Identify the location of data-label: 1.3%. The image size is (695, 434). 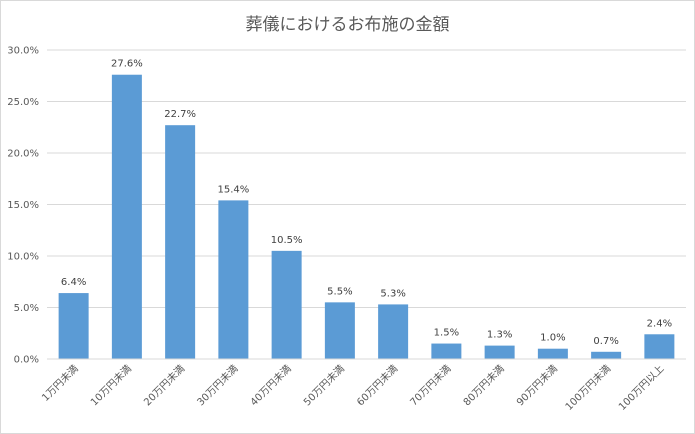
(499, 335).